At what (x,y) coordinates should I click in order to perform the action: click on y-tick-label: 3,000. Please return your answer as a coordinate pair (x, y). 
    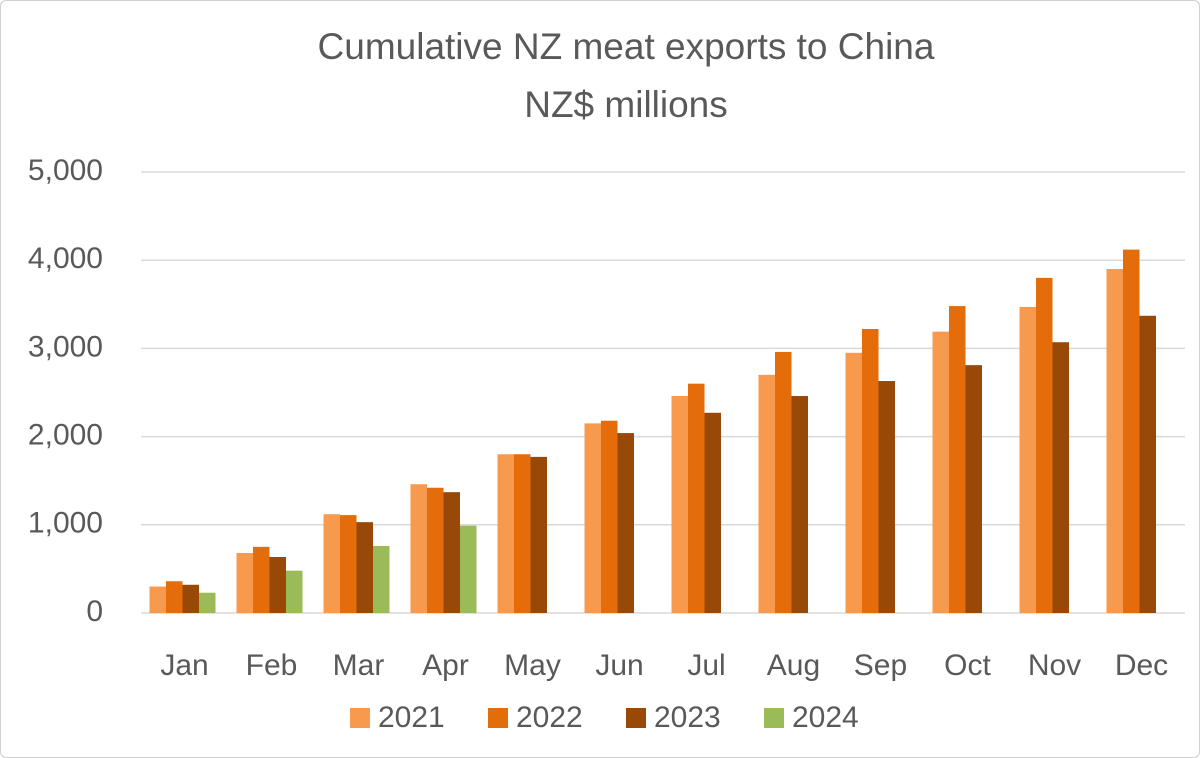
    Looking at the image, I should click on (65, 346).